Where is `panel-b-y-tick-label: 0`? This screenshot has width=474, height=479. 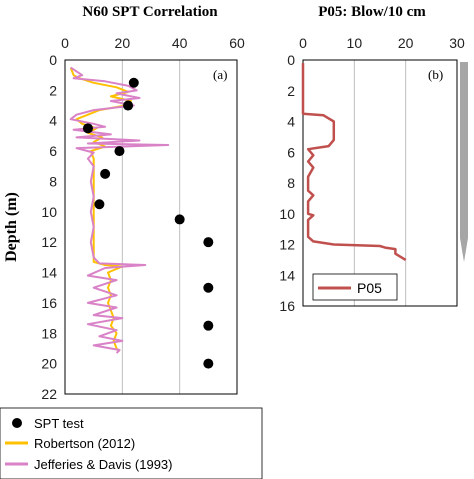 panel-b-y-tick-label: 0 is located at coordinates (291, 60).